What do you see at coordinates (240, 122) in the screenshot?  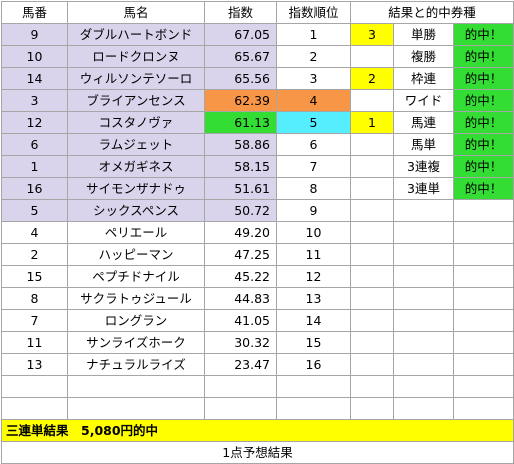 I see `cell-shisu: 61.13` at bounding box center [240, 122].